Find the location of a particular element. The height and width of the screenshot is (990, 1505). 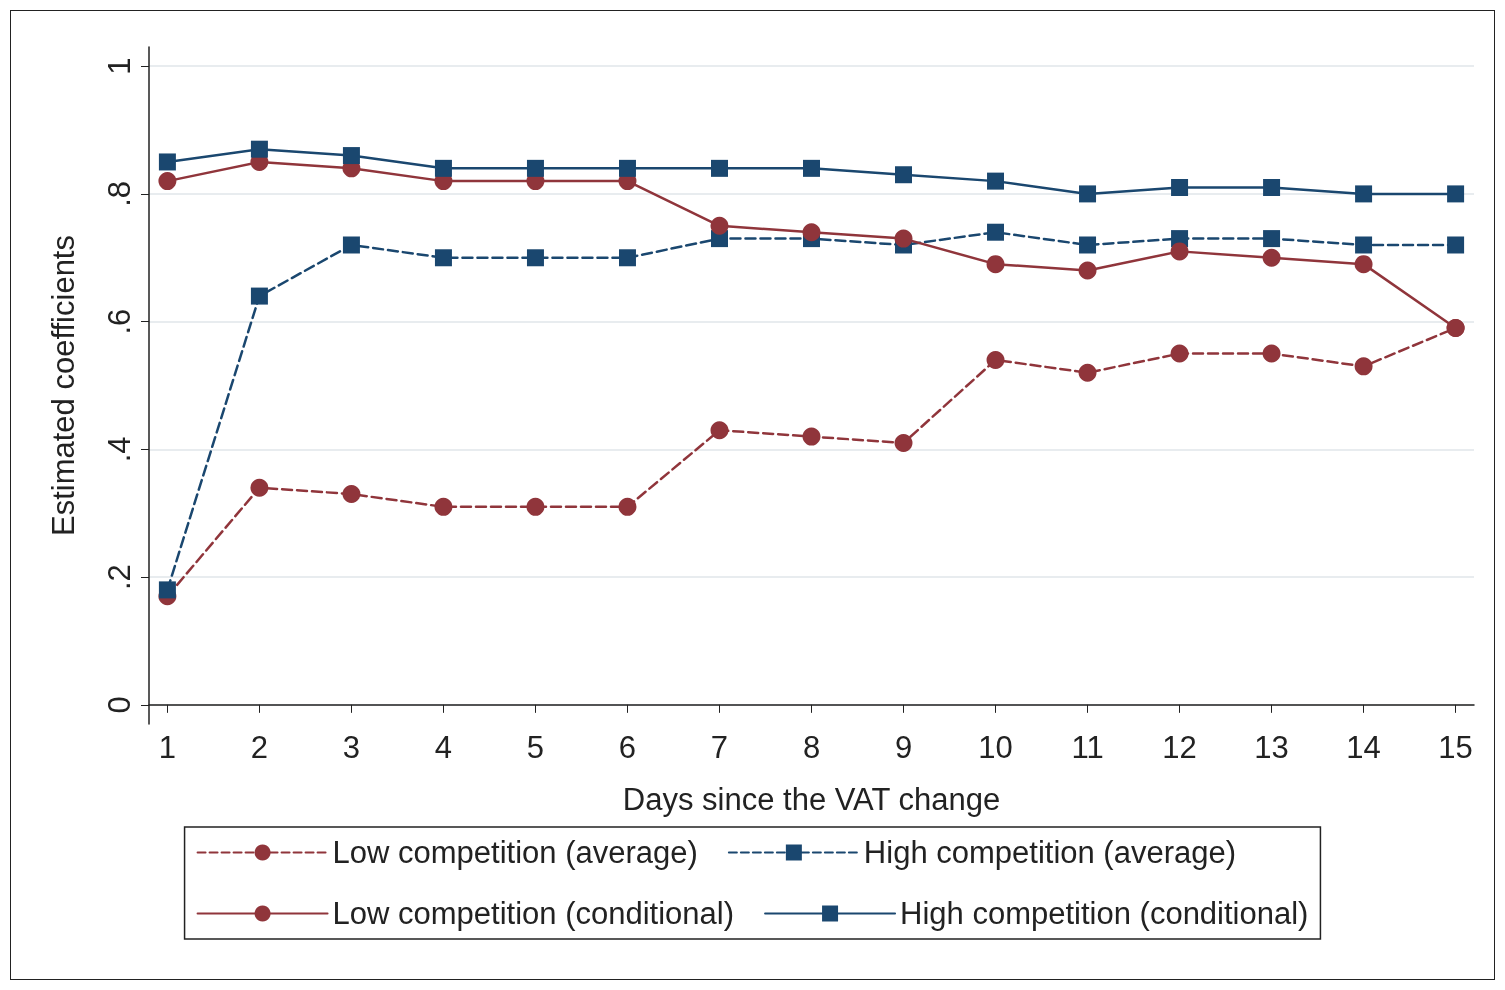

x-tick-label: 8 is located at coordinates (811, 747).